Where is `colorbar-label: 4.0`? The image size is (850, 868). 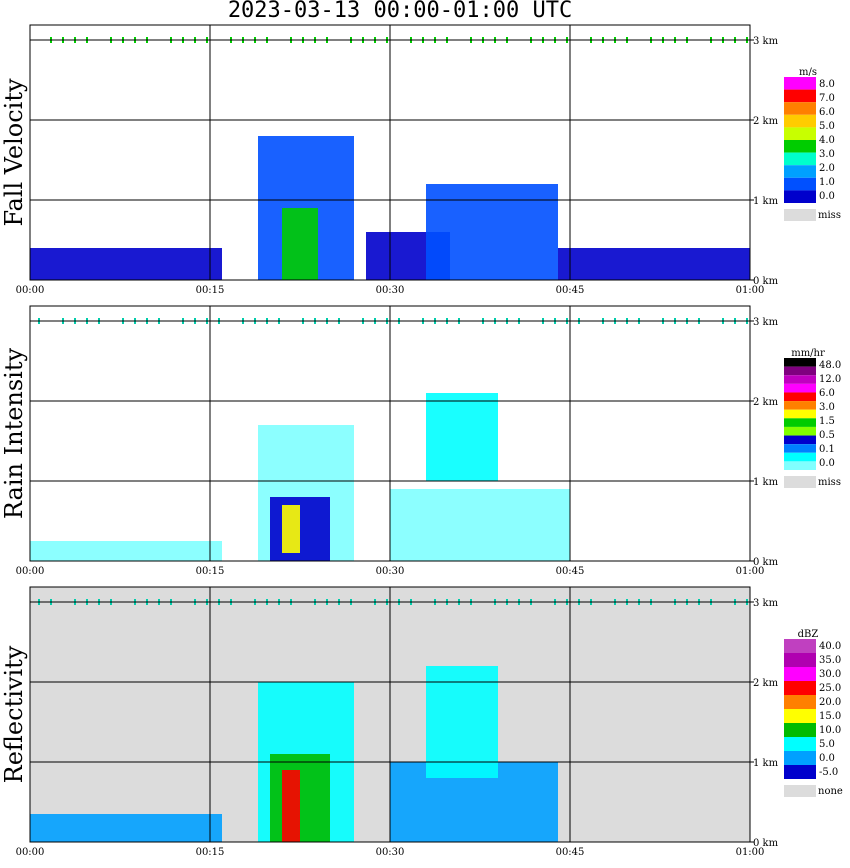 colorbar-label: 4.0 is located at coordinates (827, 140).